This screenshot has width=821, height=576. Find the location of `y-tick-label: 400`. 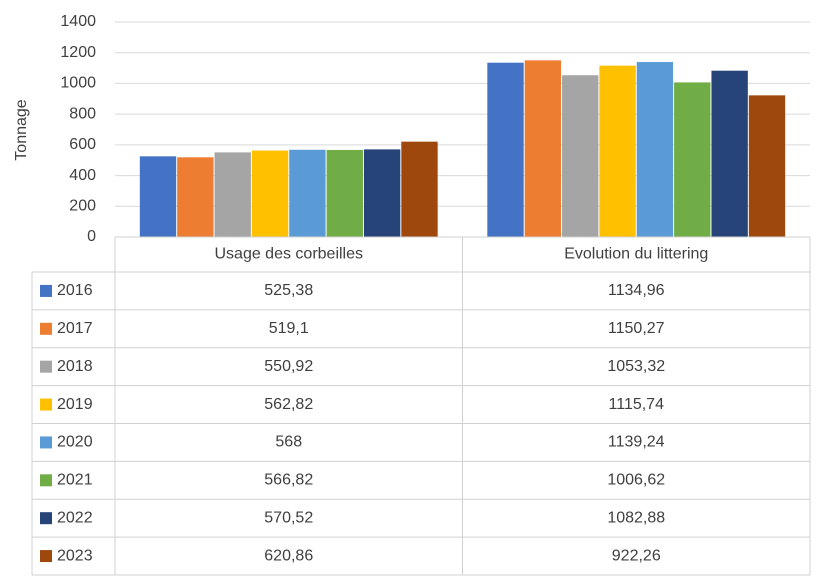

y-tick-label: 400 is located at coordinates (82, 175).